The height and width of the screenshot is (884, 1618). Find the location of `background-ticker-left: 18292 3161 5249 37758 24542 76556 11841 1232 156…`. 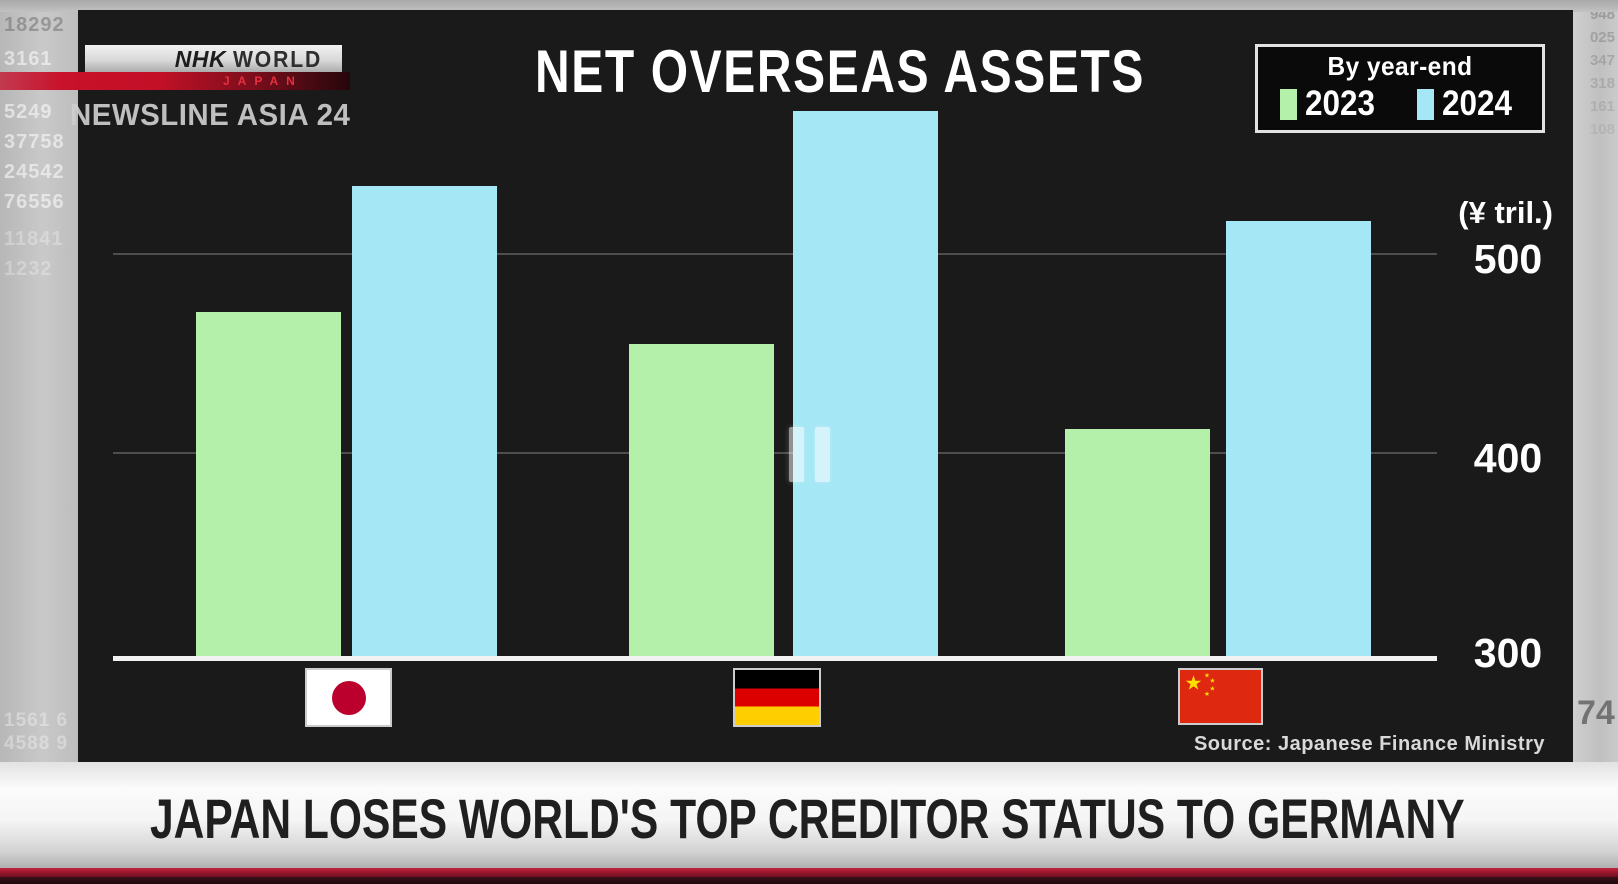

background-ticker-left: 18292 3161 5249 37758 24542 76556 11841 1232 156… is located at coordinates (39, 442).